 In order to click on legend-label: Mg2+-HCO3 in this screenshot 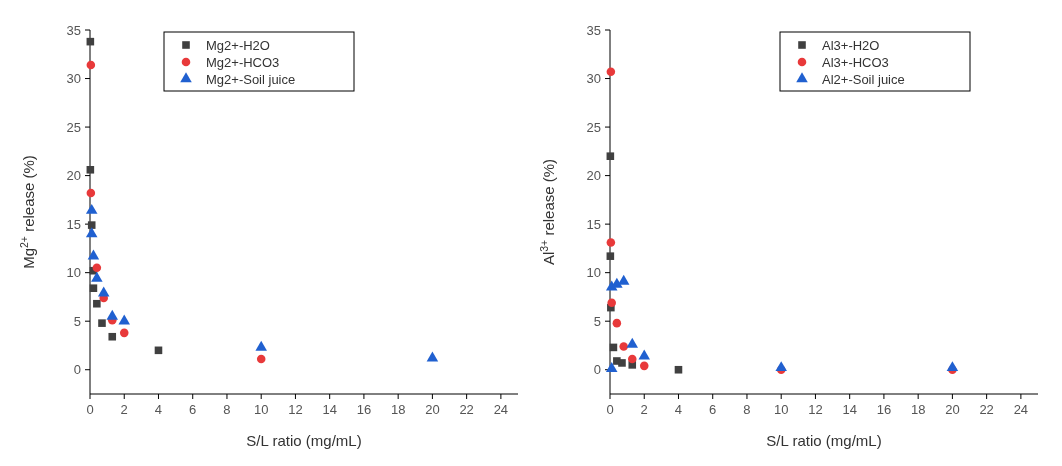, I will do `click(243, 62)`.